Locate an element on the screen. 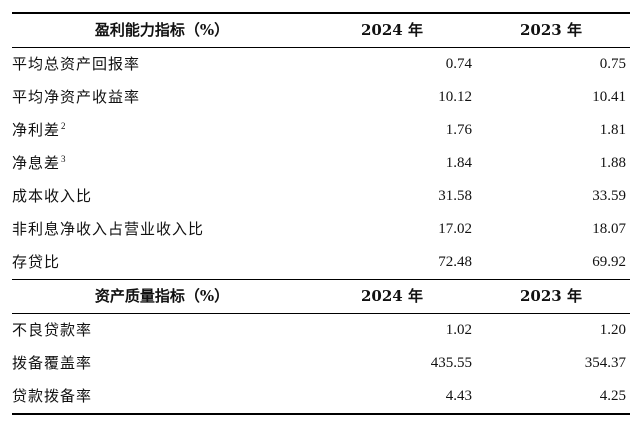 Image resolution: width=640 pixels, height=424 pixels. value-2023: 10.41 is located at coordinates (609, 97).